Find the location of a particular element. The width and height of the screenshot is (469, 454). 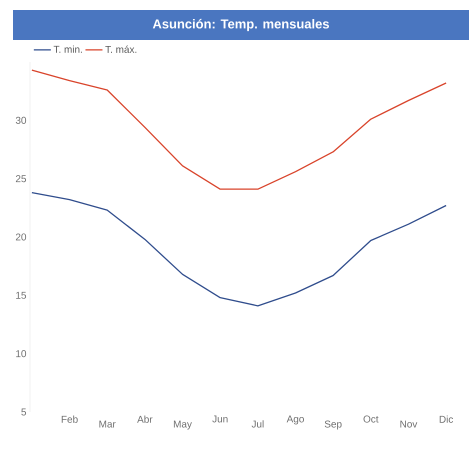

y-tick-label: 5 is located at coordinates (23, 412).